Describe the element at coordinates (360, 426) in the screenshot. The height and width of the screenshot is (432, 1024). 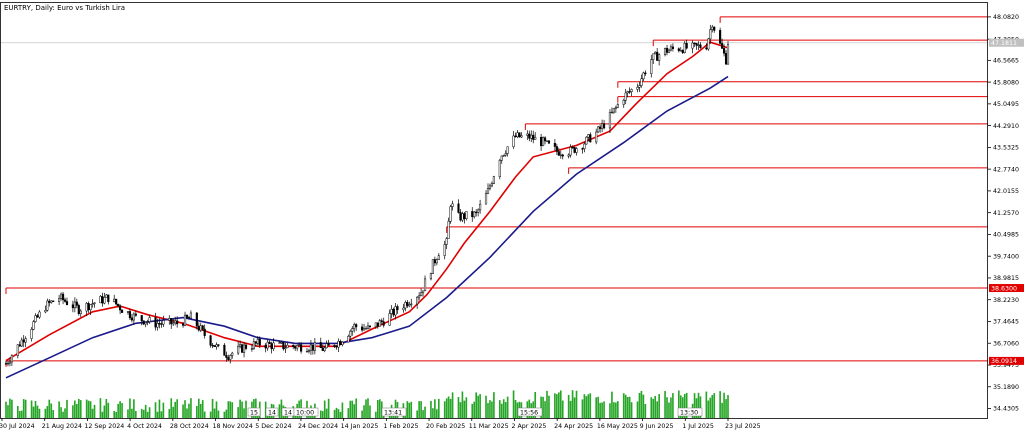
I see `time-tick-label: 14 Jan 2025` at that location.